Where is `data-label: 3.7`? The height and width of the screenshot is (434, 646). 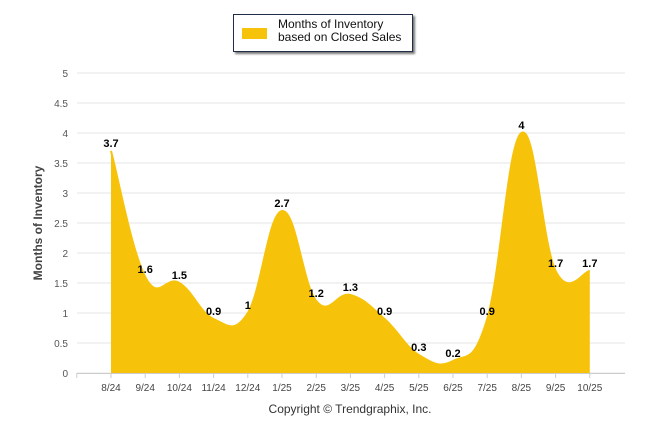 data-label: 3.7 is located at coordinates (110, 144).